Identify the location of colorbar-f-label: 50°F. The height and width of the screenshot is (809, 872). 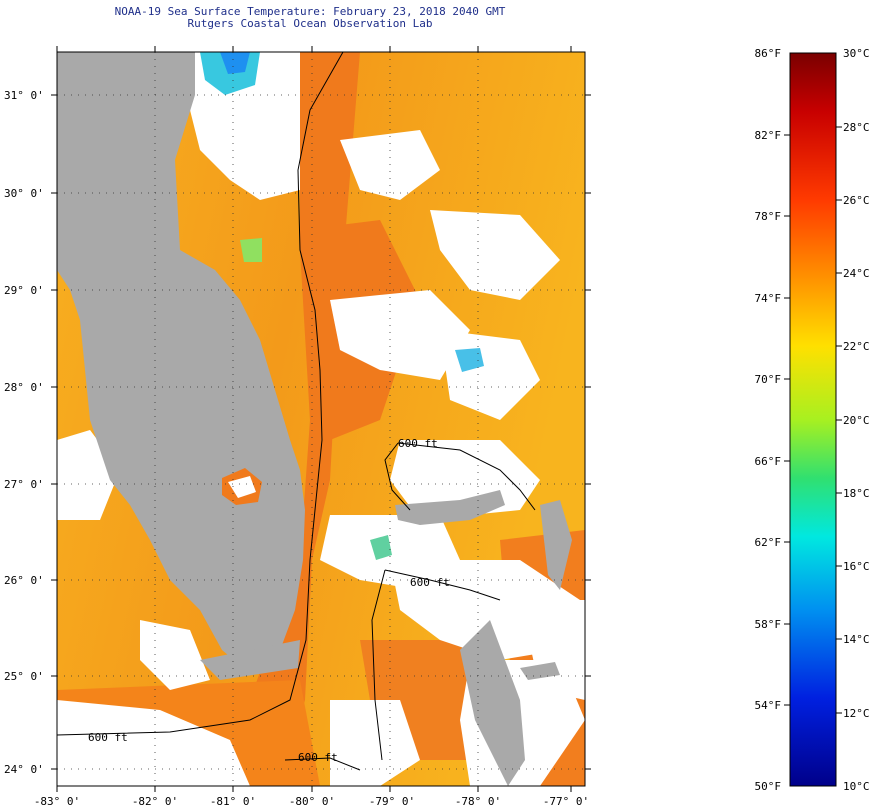
(768, 786).